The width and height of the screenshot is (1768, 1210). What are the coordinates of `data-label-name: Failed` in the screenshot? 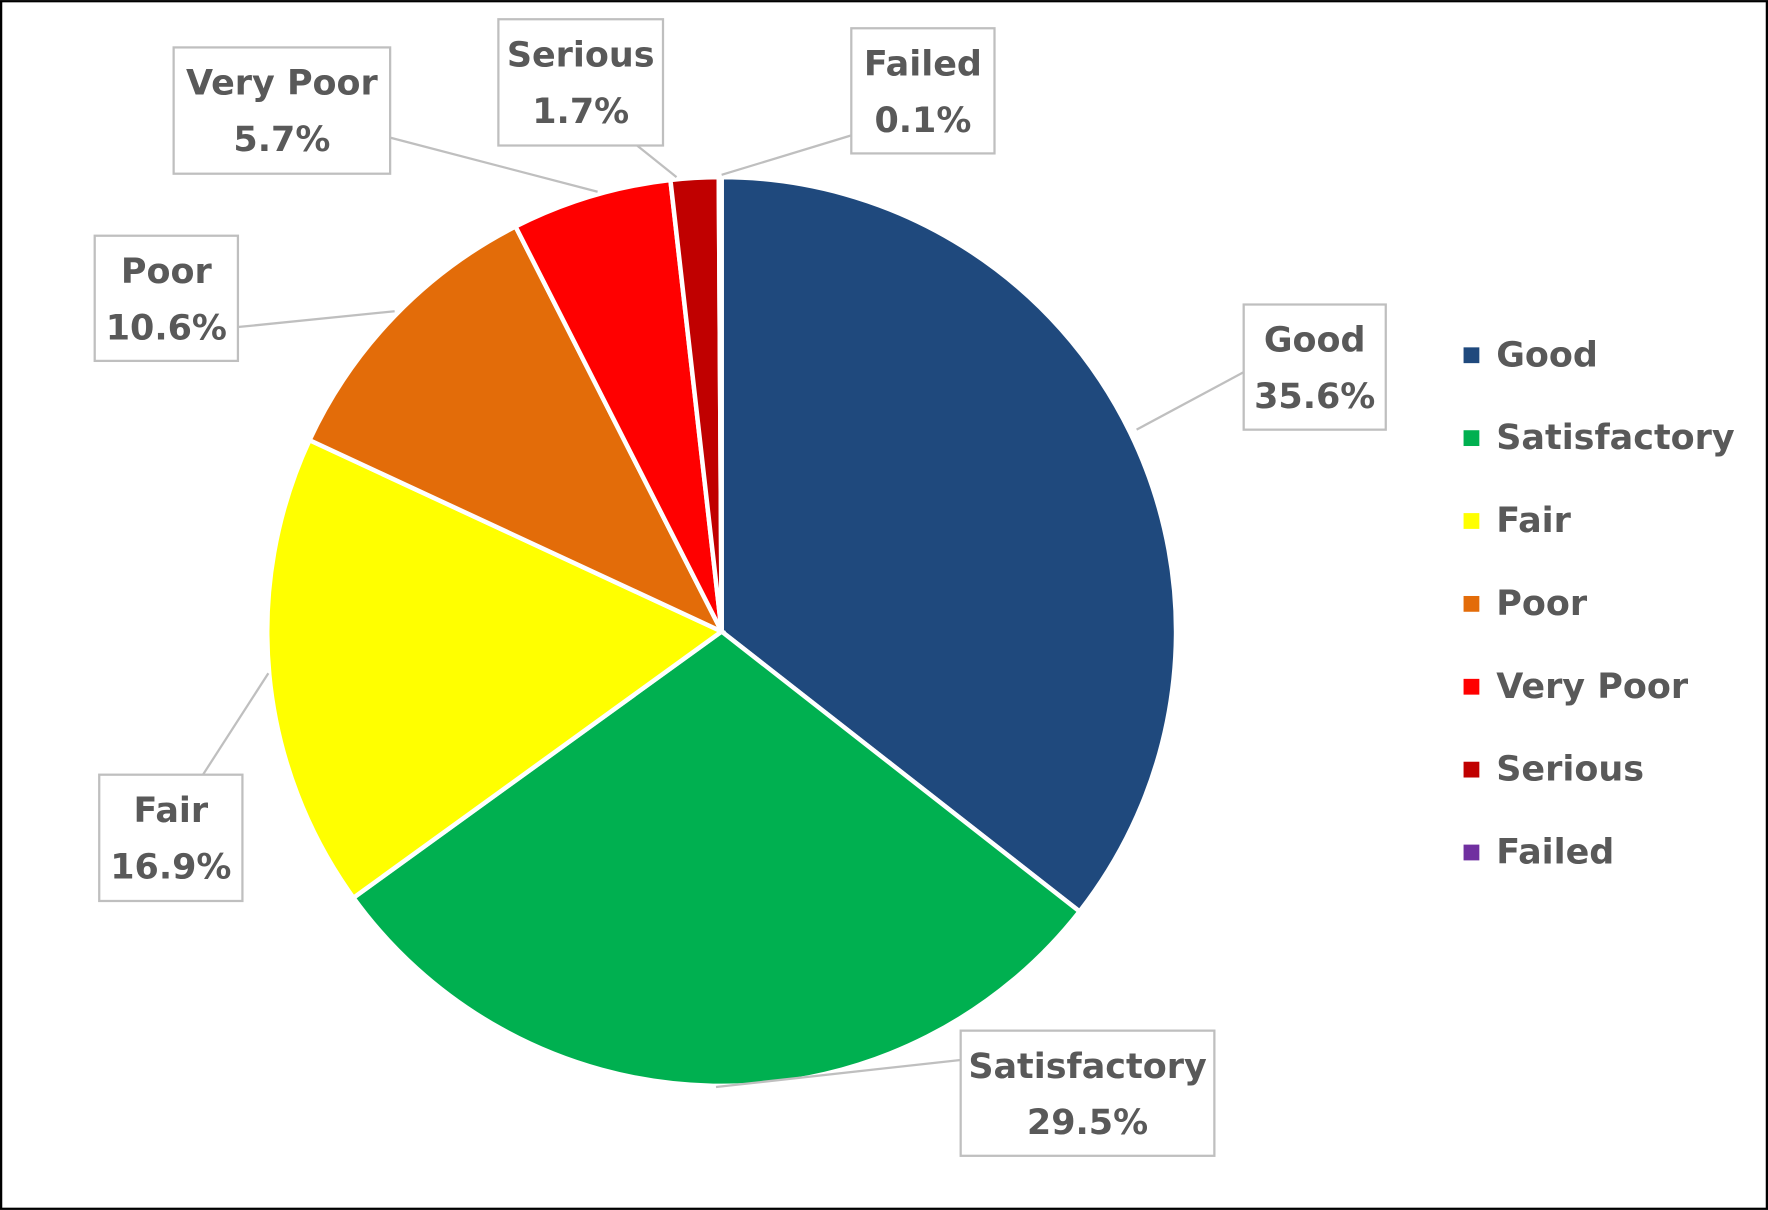 It's located at (923, 64).